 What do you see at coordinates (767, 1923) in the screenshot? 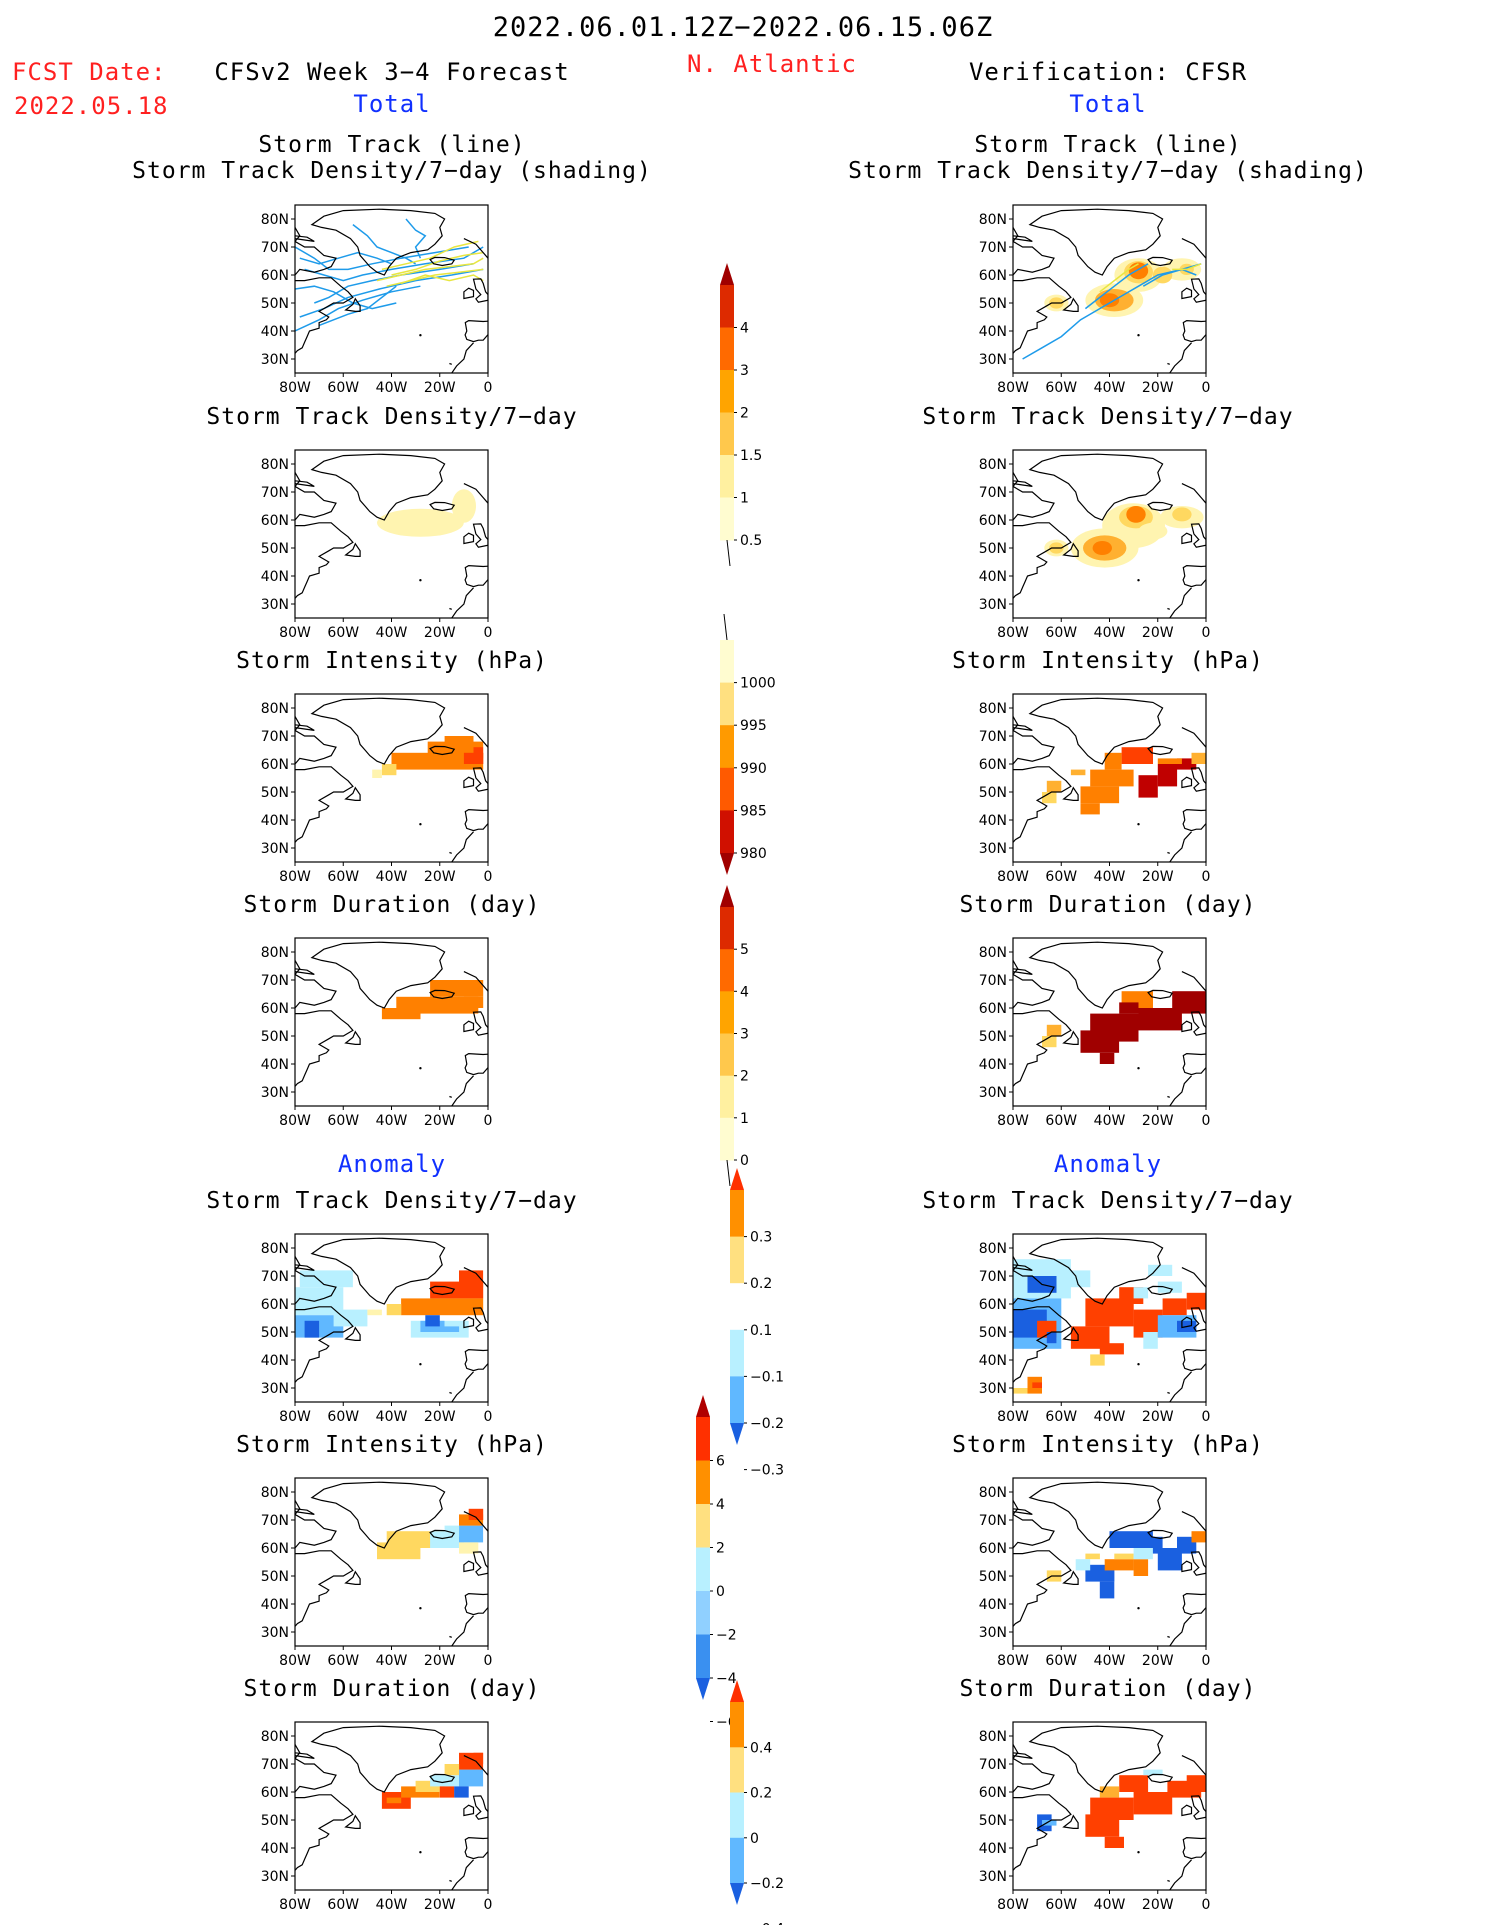
I see `colorbar-label: −0.4` at bounding box center [767, 1923].